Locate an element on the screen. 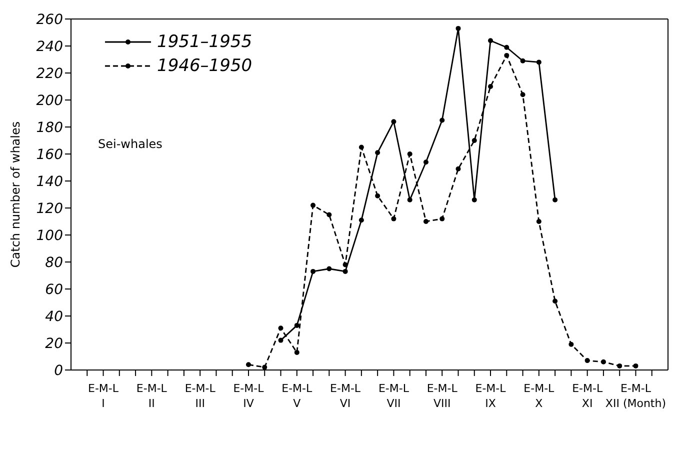  x-tick-label: E-M-L XII (Month) is located at coordinates (635, 396).